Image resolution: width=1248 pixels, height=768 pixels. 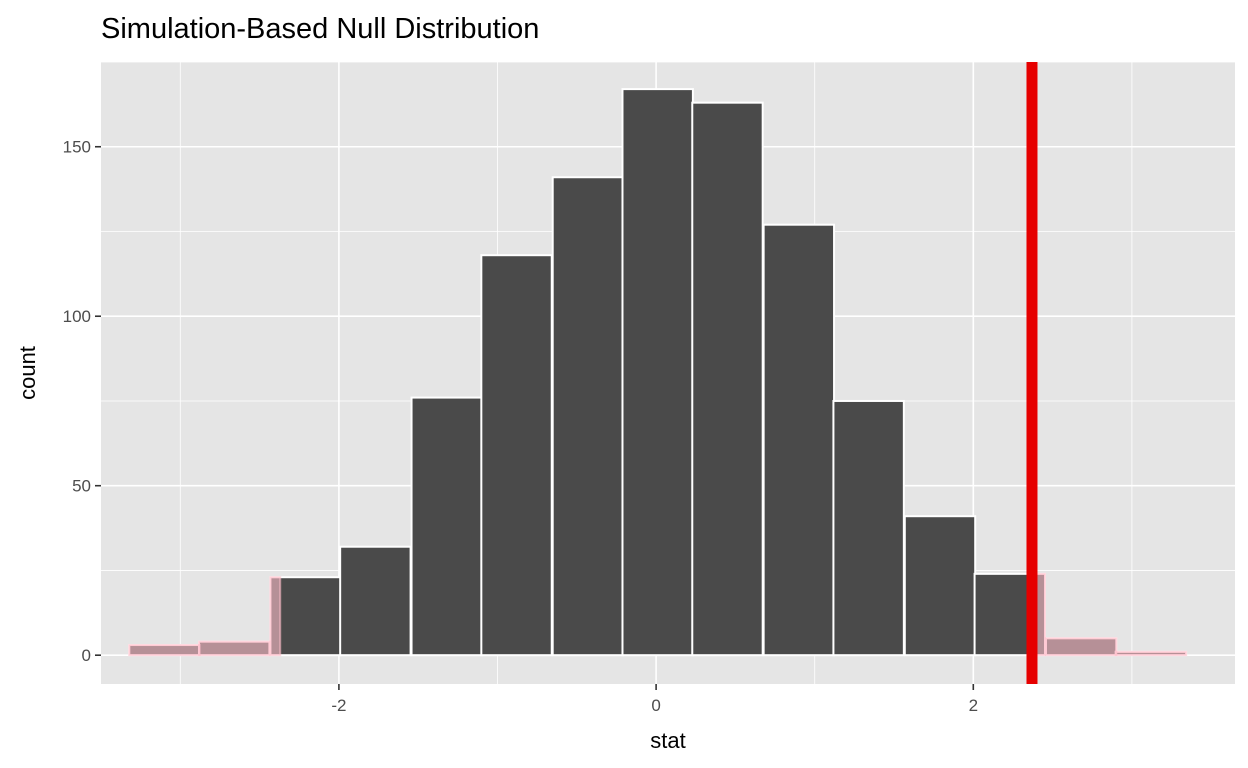 What do you see at coordinates (77, 147) in the screenshot?
I see `y-tick-label: 150` at bounding box center [77, 147].